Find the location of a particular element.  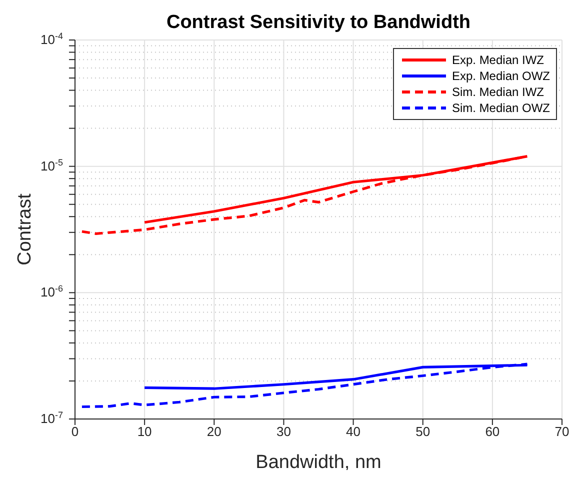

x-tick-label: 20 is located at coordinates (214, 432).